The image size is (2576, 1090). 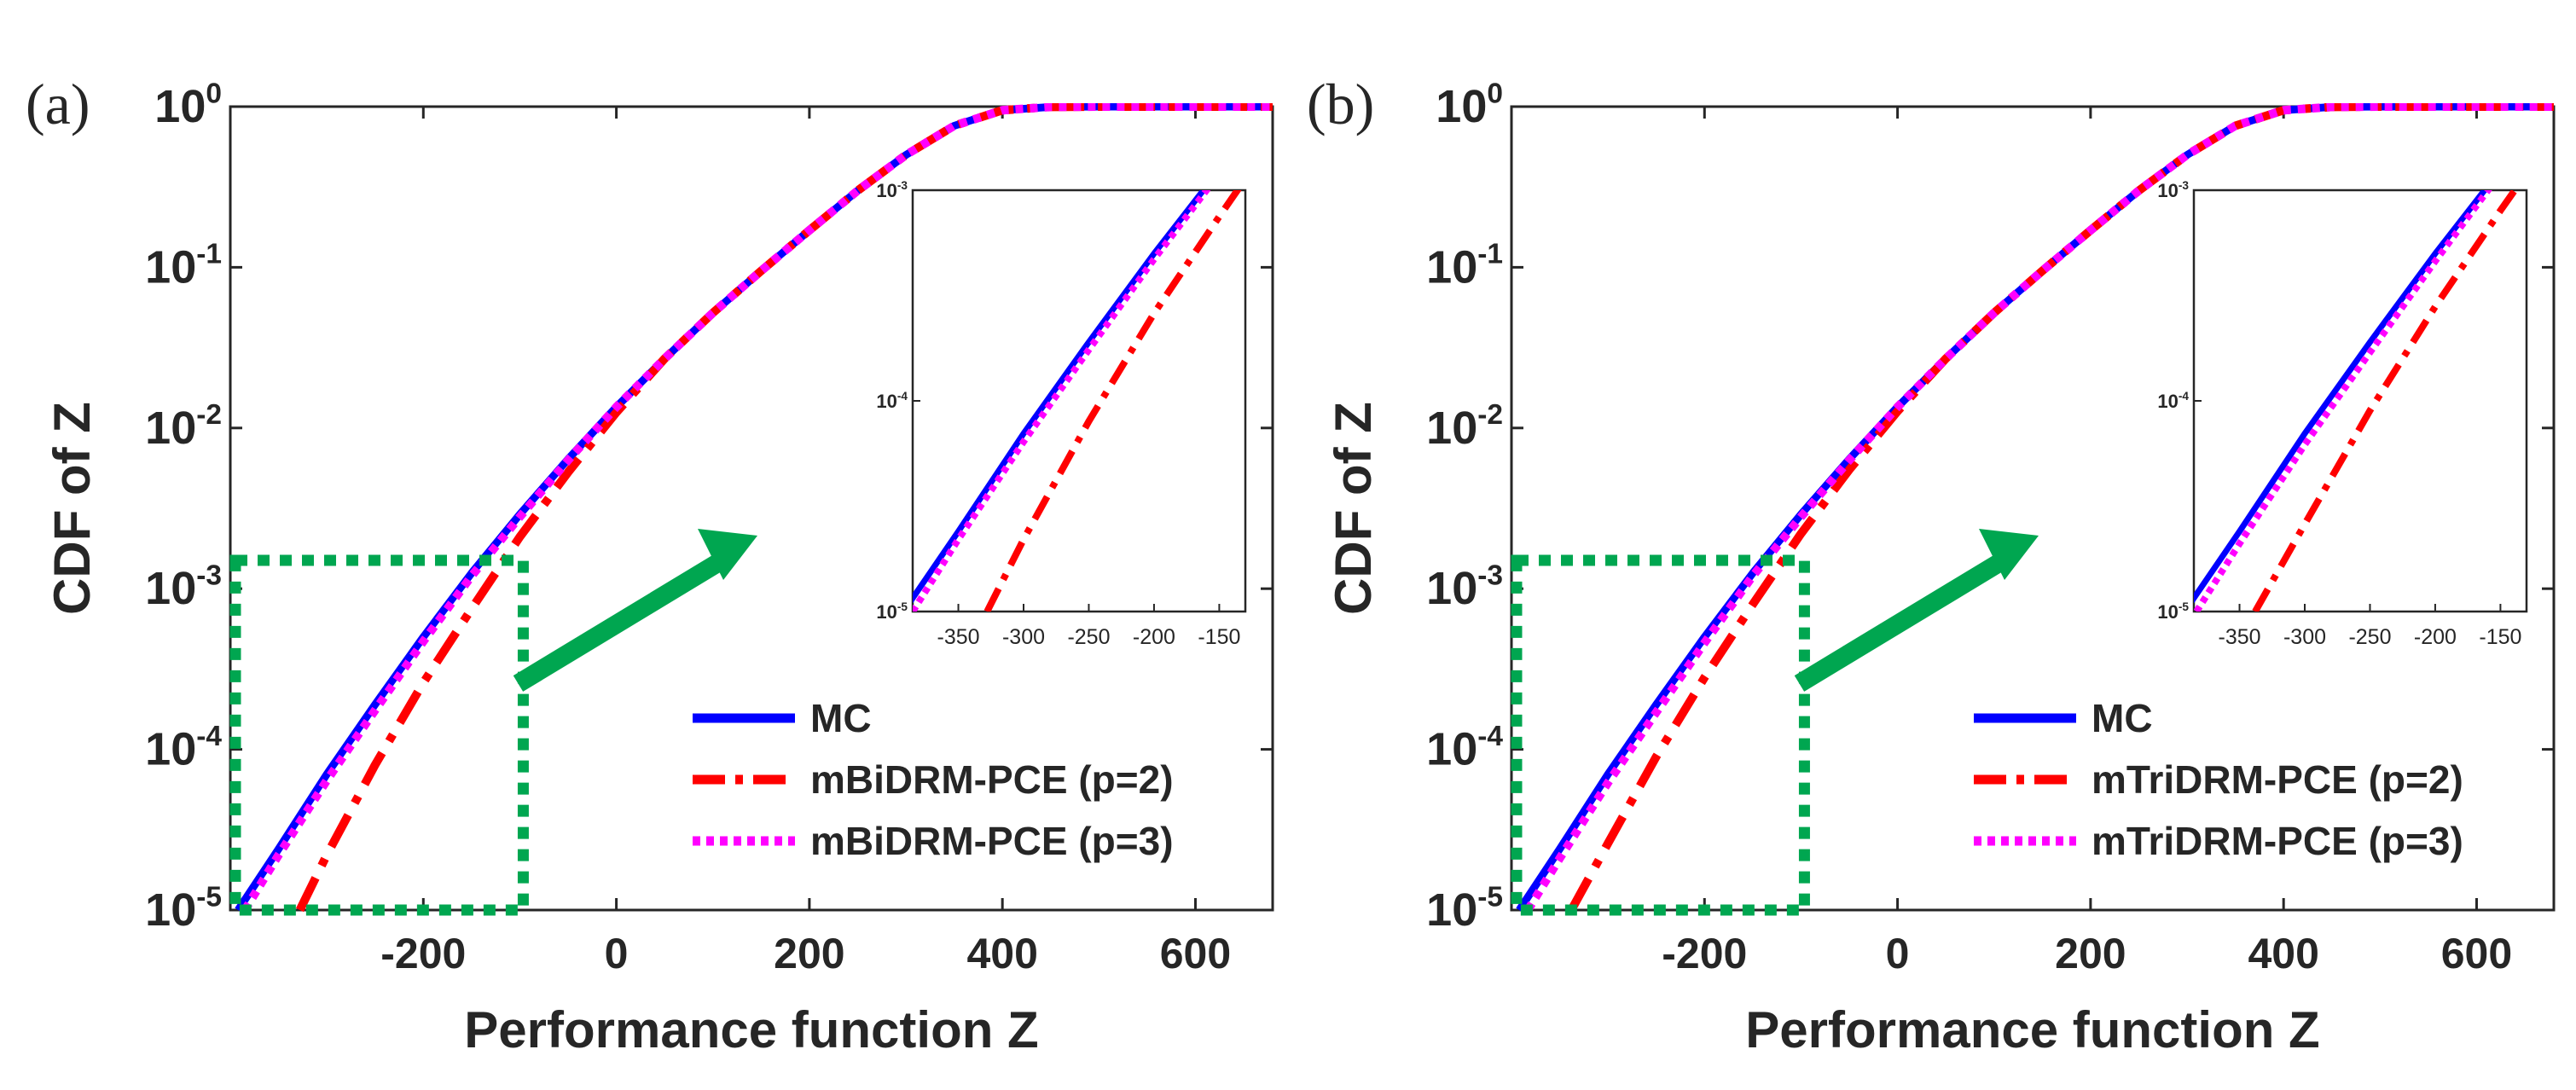 I want to click on legend: MC mTriDRM-PCE (p=2) mTriDRM-PCE (p=3), so click(x=2218, y=779).